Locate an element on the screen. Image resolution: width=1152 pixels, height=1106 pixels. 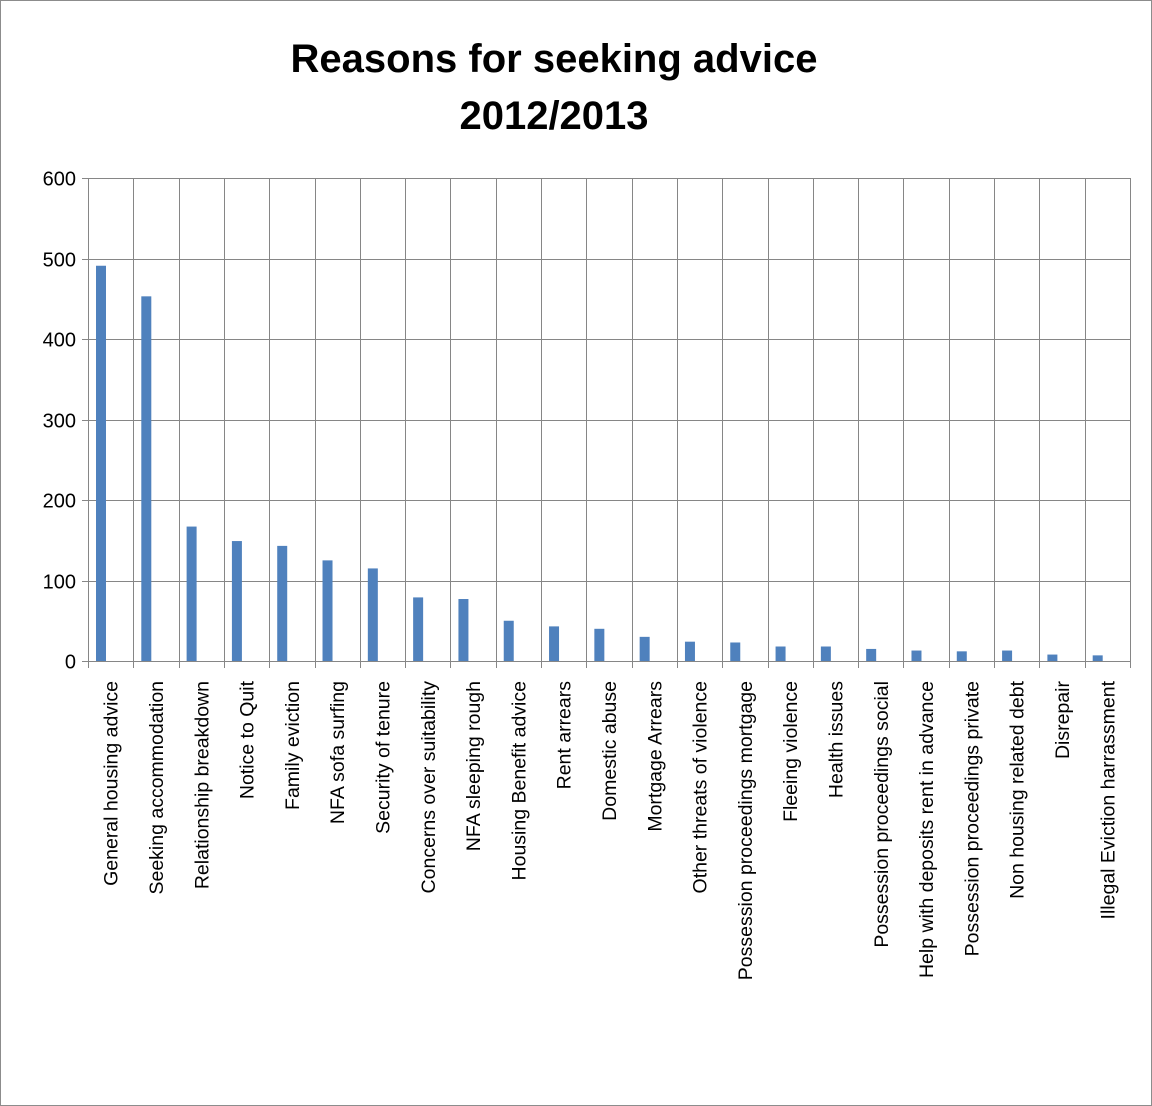
y-tick-label: 600 is located at coordinates (59, 180).